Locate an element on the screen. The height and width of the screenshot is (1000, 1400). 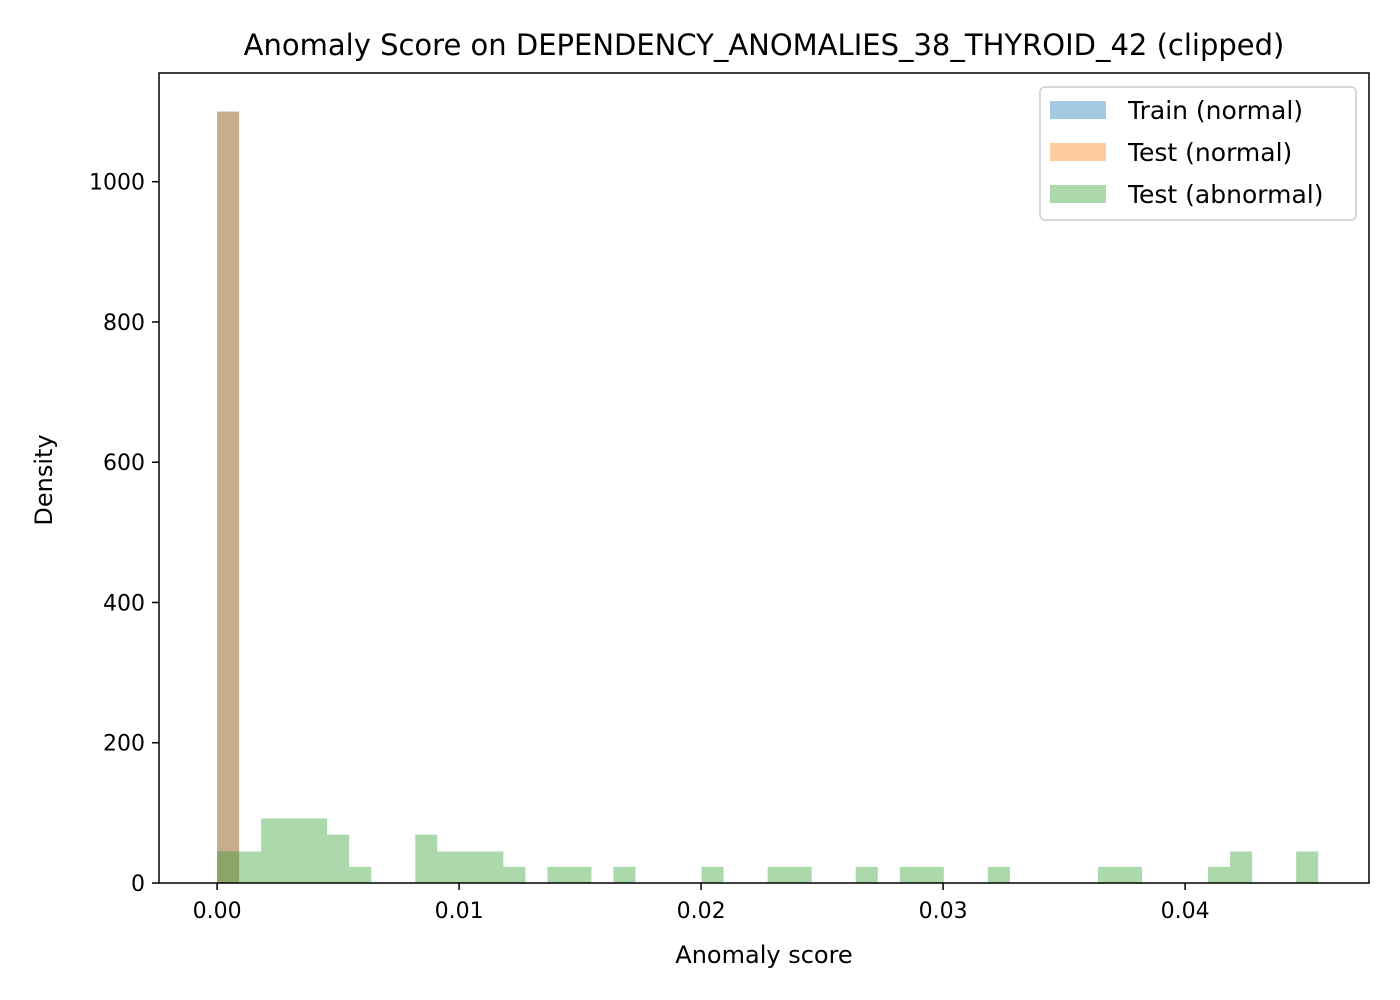
x-axis-ticks: 0.00 0.01 0.02 0.03 0.04 is located at coordinates (701, 903).